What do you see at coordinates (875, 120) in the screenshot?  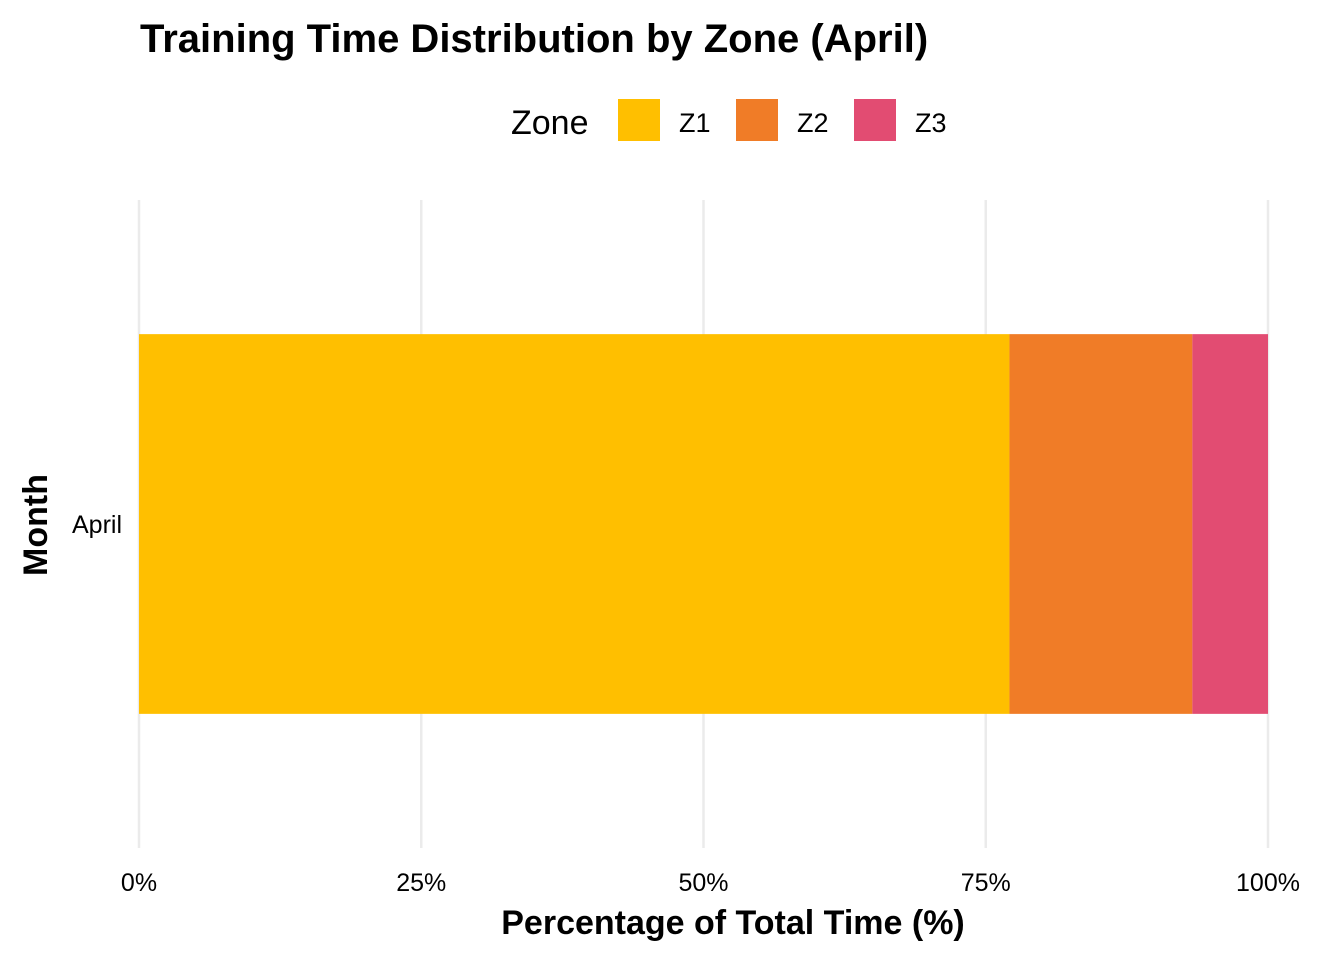 I see `legend-key-z3` at bounding box center [875, 120].